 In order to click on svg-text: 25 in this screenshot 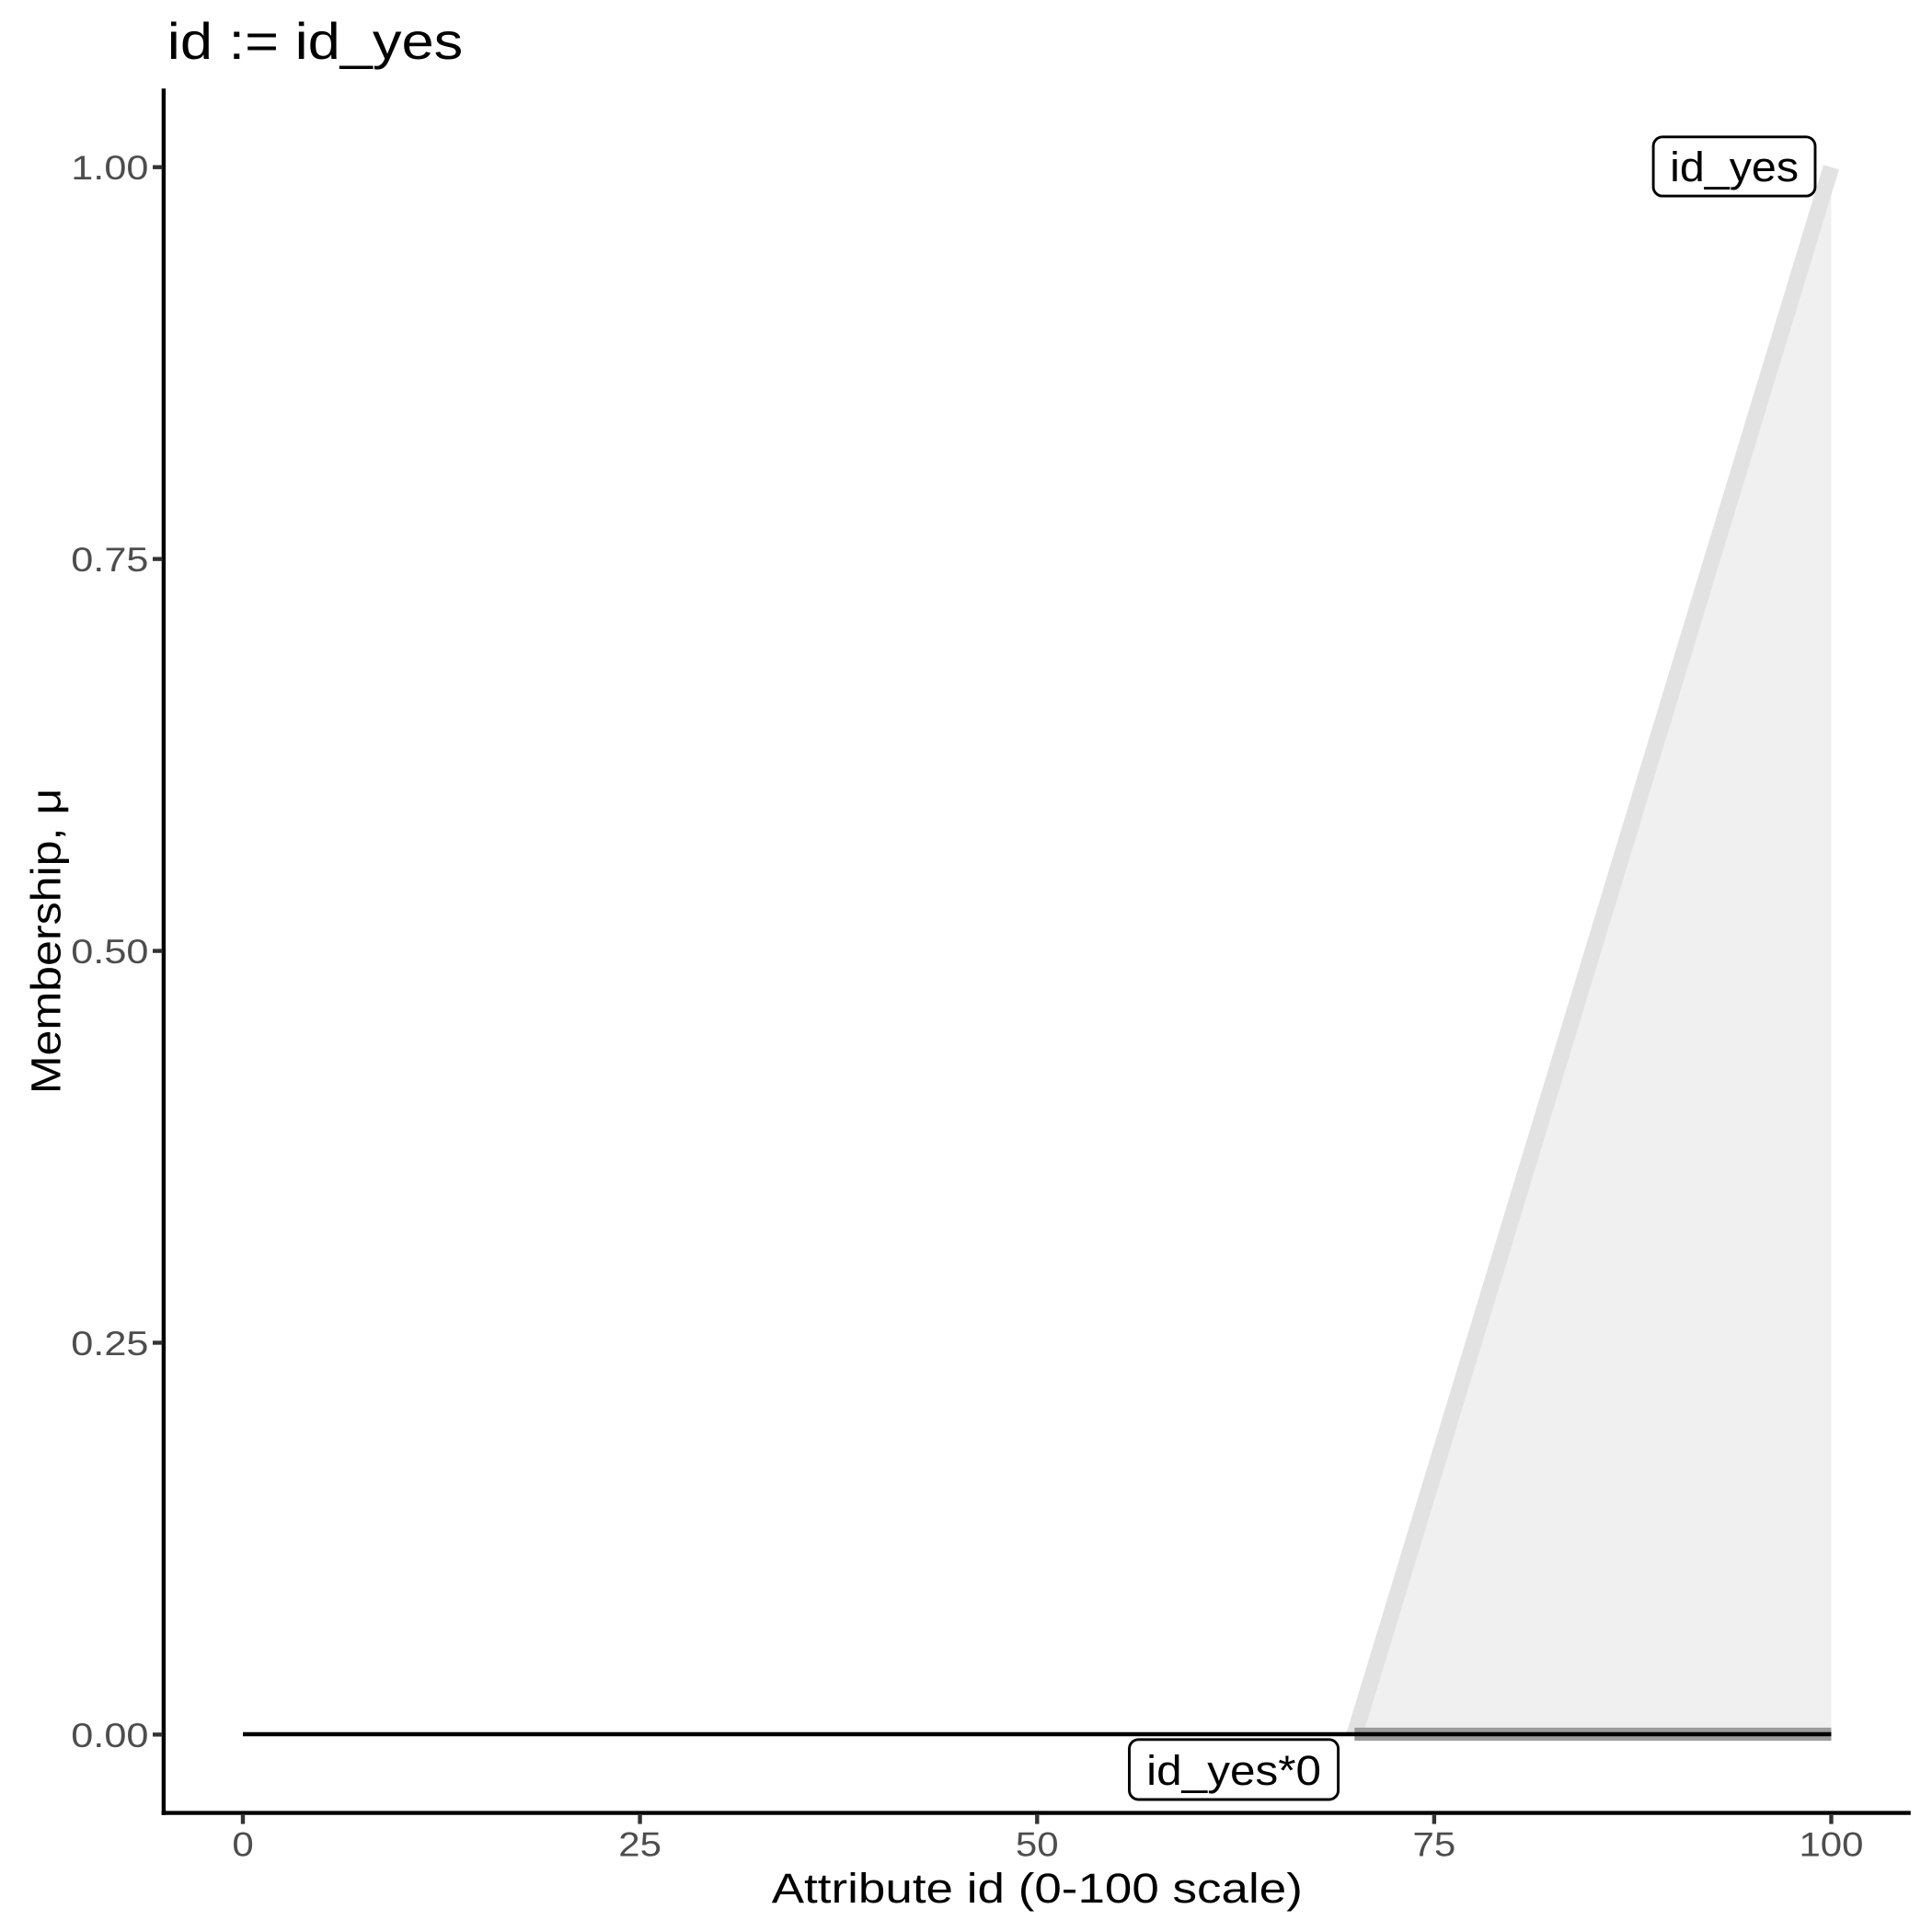, I will do `click(639, 1845)`.